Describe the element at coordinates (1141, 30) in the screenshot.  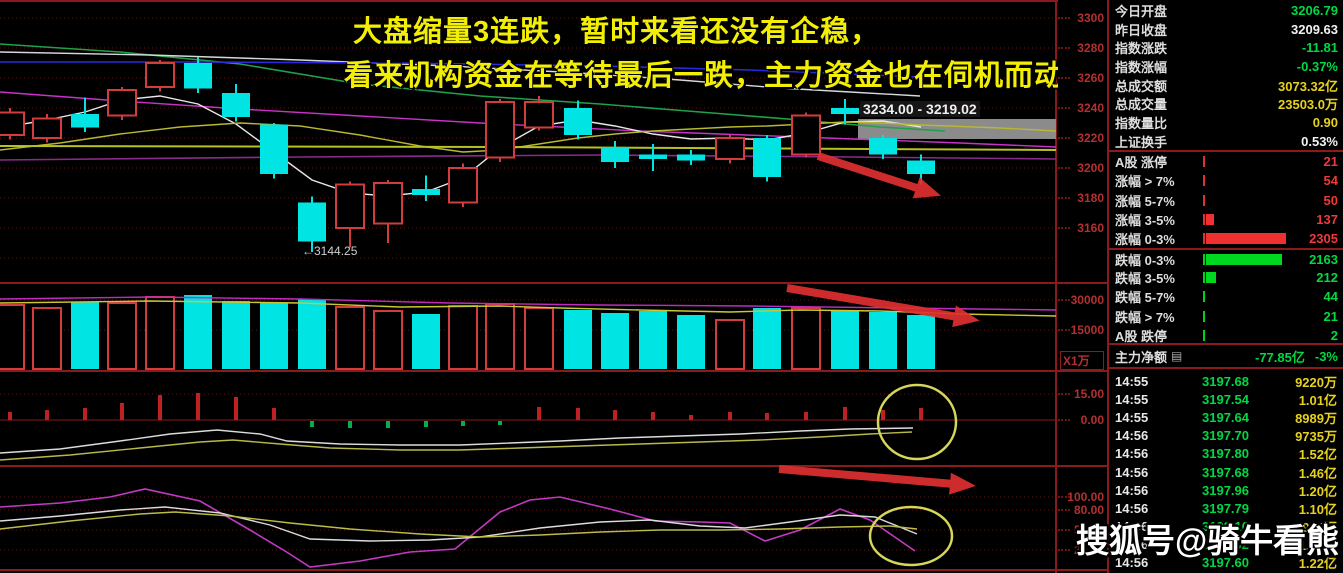
I see `quote-label: 昨日收盘` at that location.